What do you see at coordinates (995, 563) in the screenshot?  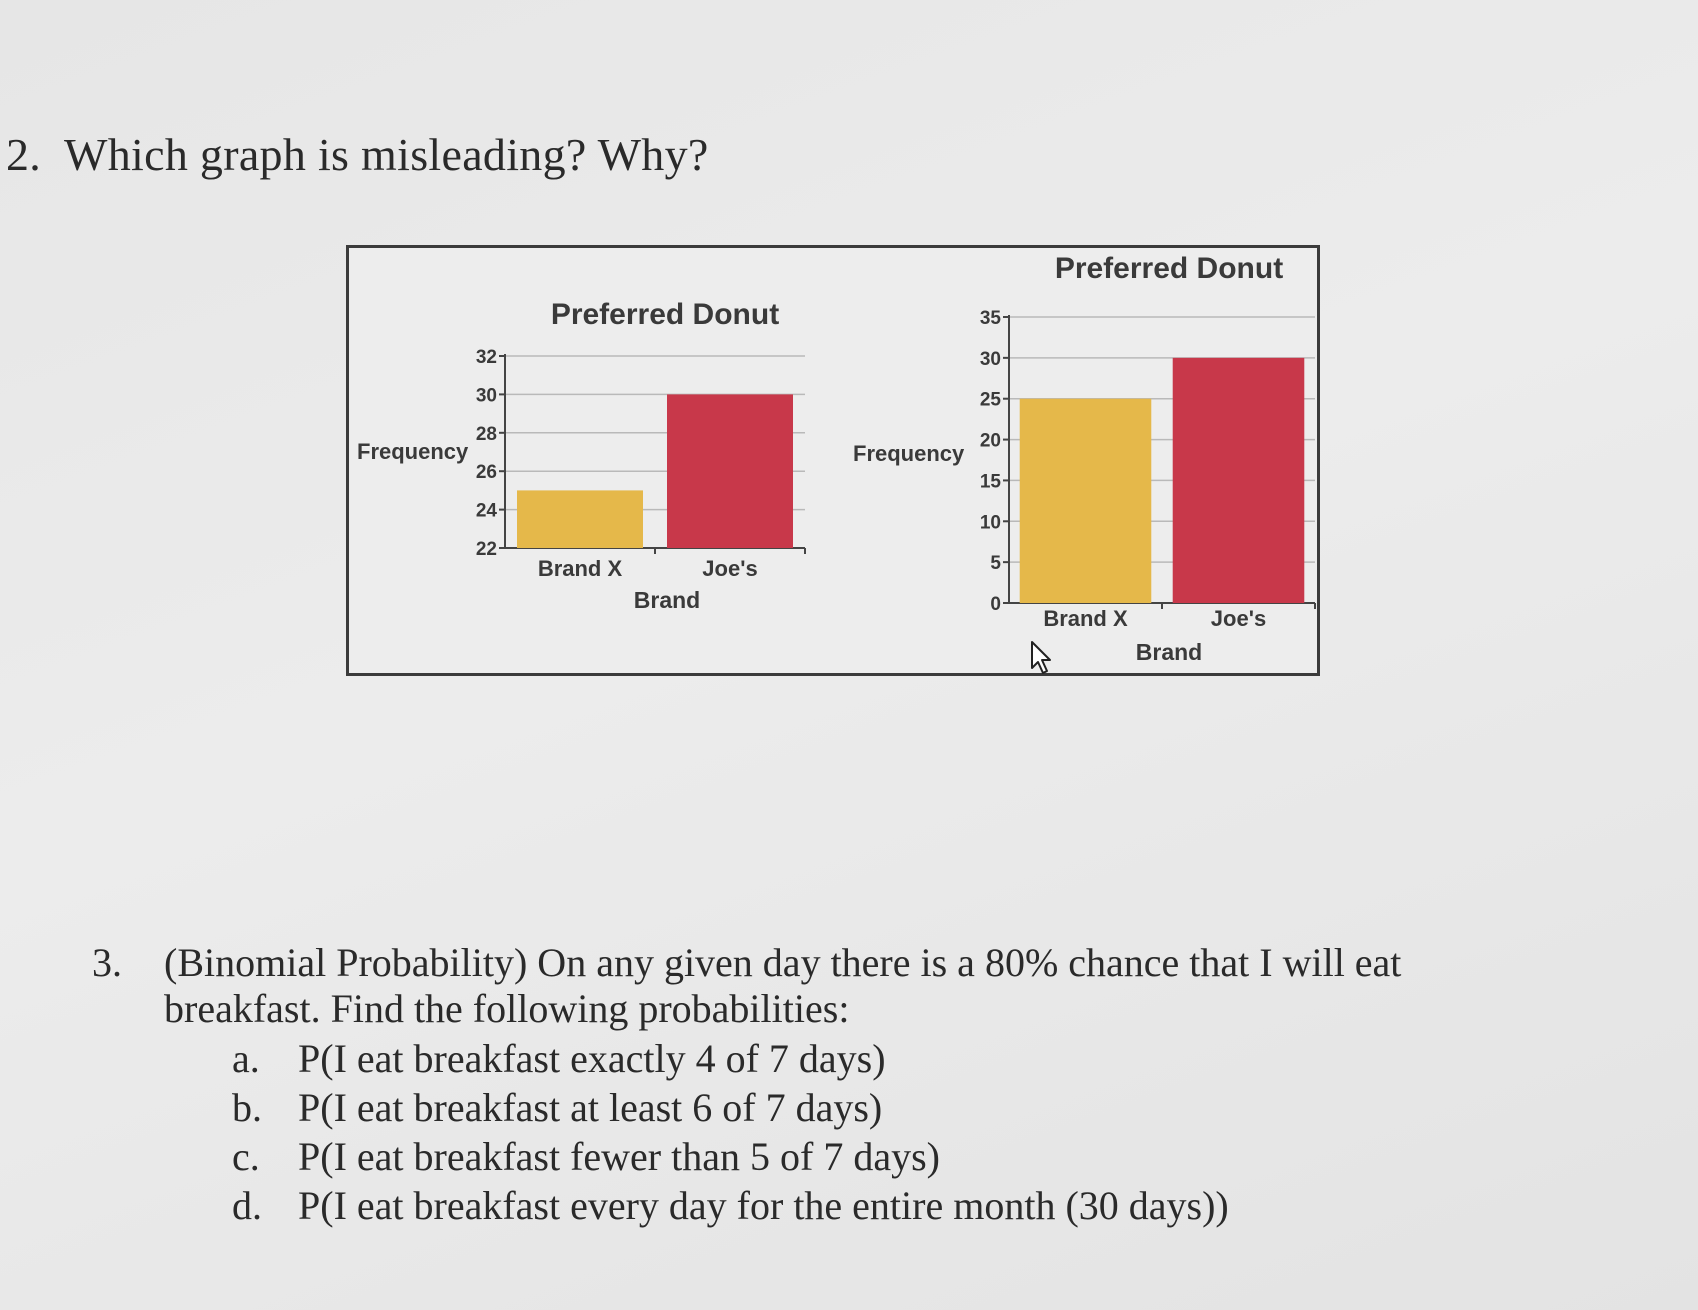 I see `y-tick-label: 5` at bounding box center [995, 563].